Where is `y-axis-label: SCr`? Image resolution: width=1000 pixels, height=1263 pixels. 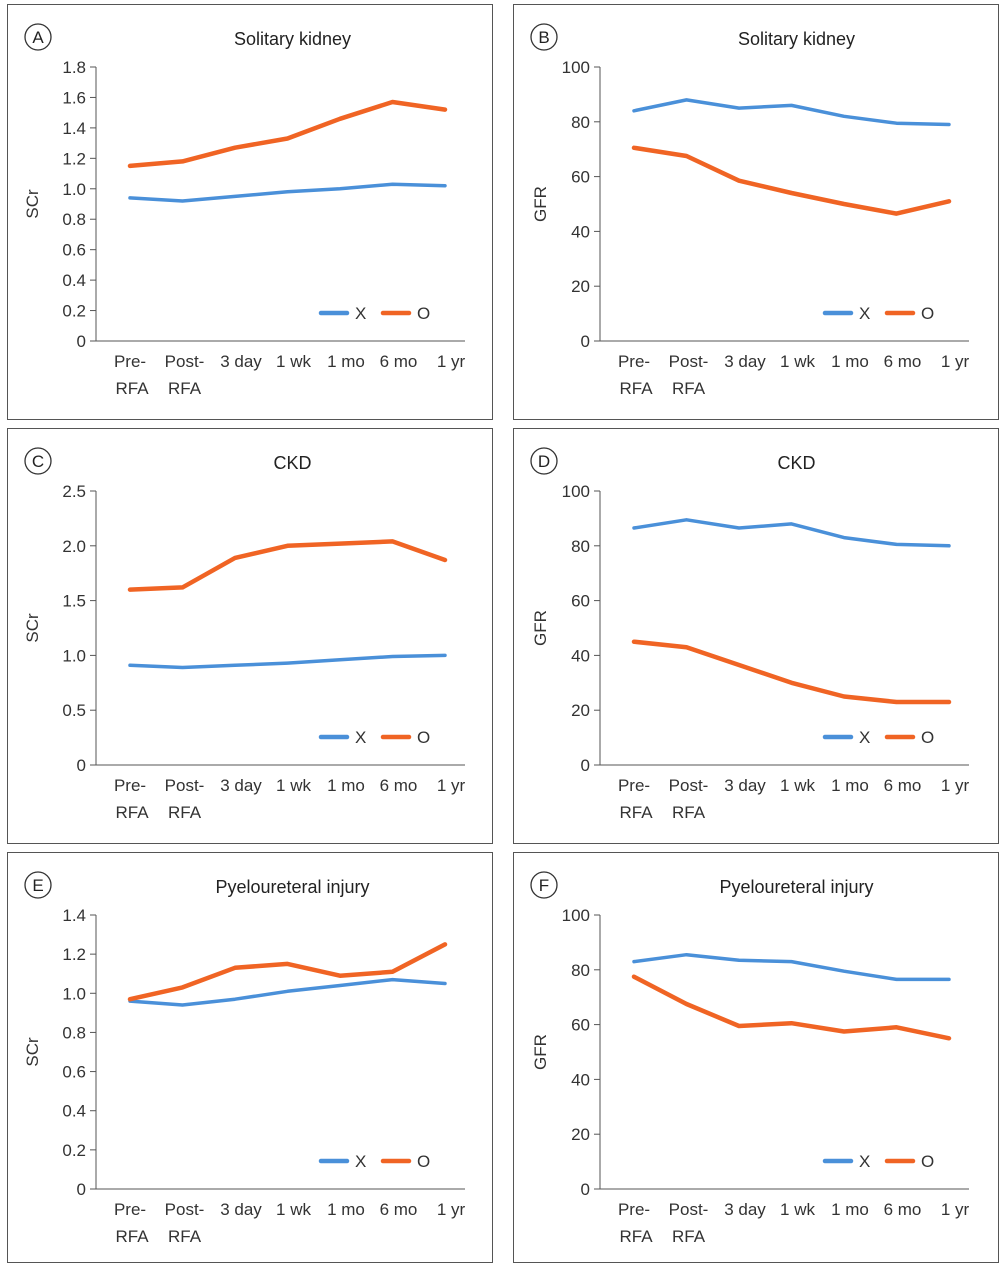 y-axis-label: SCr is located at coordinates (32, 628).